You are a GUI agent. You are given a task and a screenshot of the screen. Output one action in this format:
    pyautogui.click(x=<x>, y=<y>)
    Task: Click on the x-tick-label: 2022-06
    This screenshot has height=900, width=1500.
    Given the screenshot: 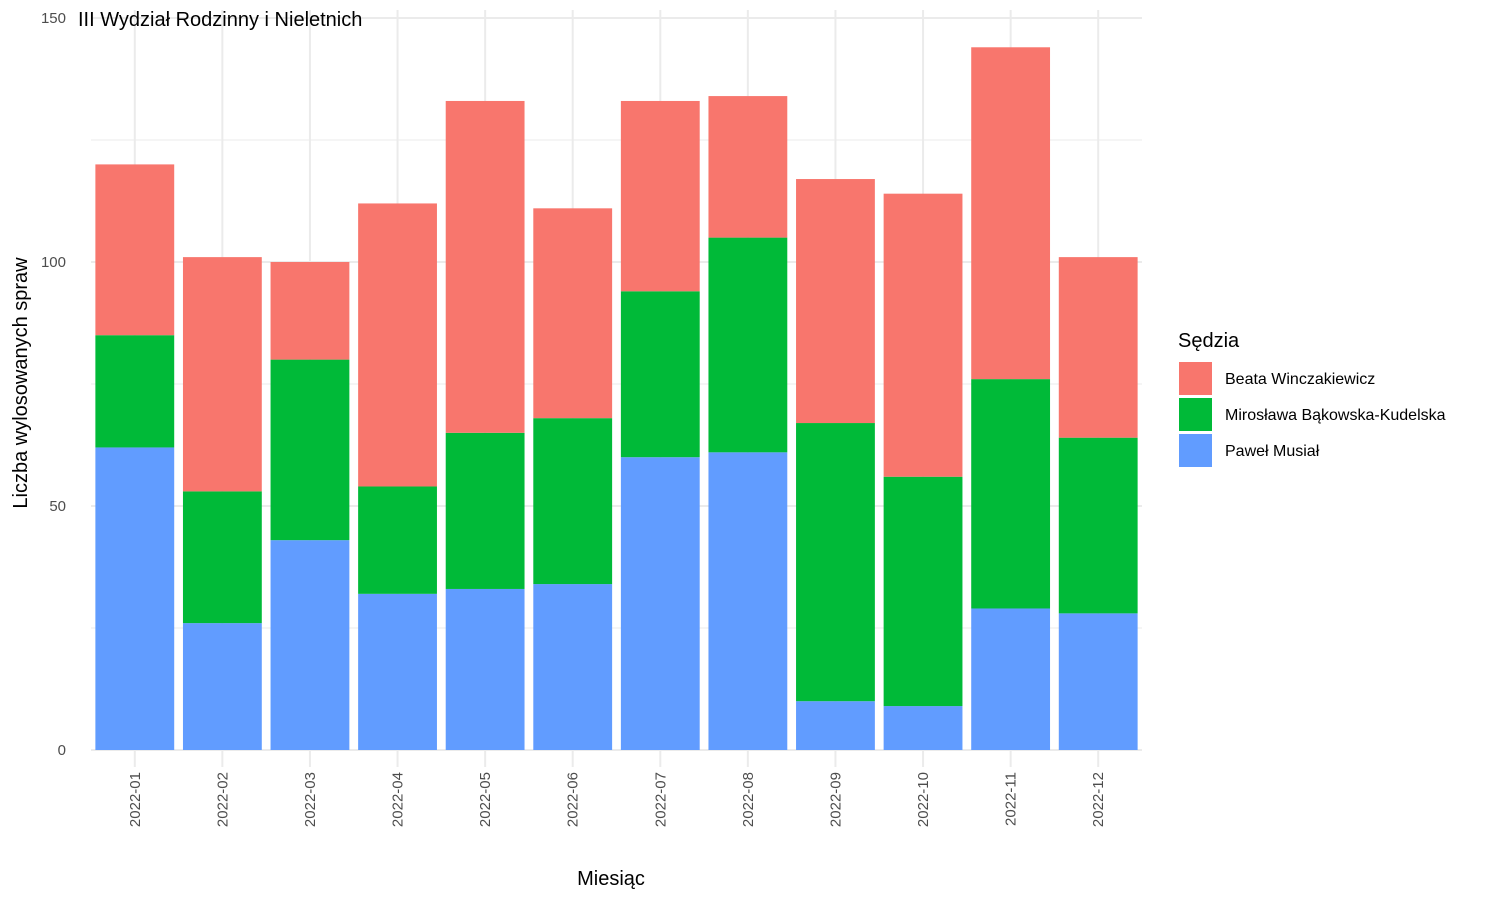 What is the action you would take?
    pyautogui.click(x=573, y=799)
    